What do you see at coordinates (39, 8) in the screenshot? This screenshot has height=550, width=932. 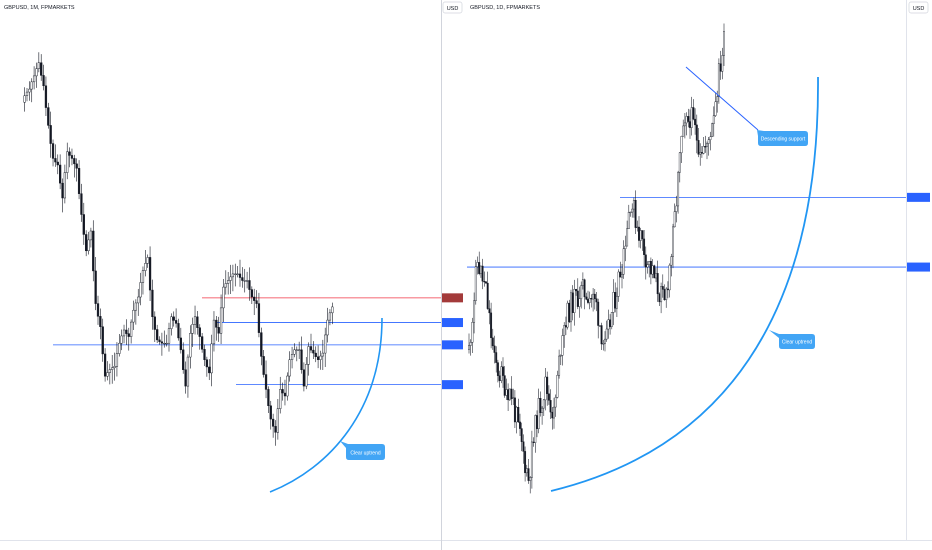 I see `left-symbol-label: GBPUSD, 1M, FPMARKETS` at bounding box center [39, 8].